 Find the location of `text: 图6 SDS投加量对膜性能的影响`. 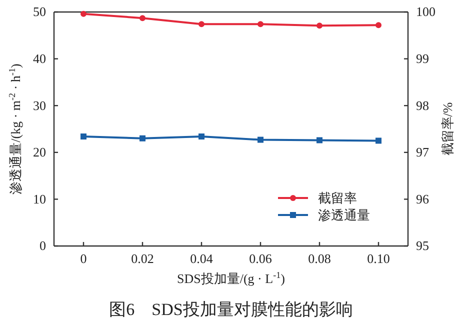

text: 图6 SDS投加量对膜性能的影响 is located at coordinates (231, 309).